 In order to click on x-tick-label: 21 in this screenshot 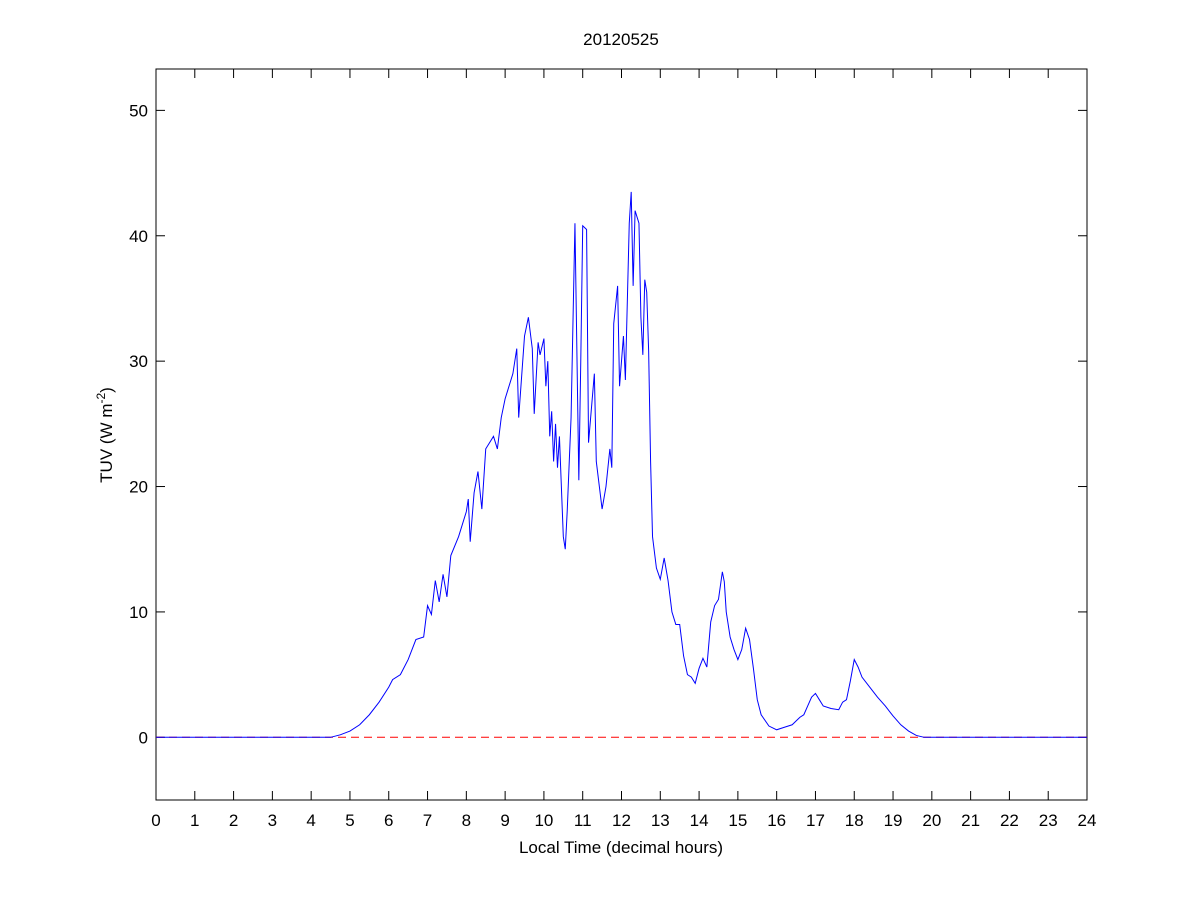, I will do `click(970, 820)`.